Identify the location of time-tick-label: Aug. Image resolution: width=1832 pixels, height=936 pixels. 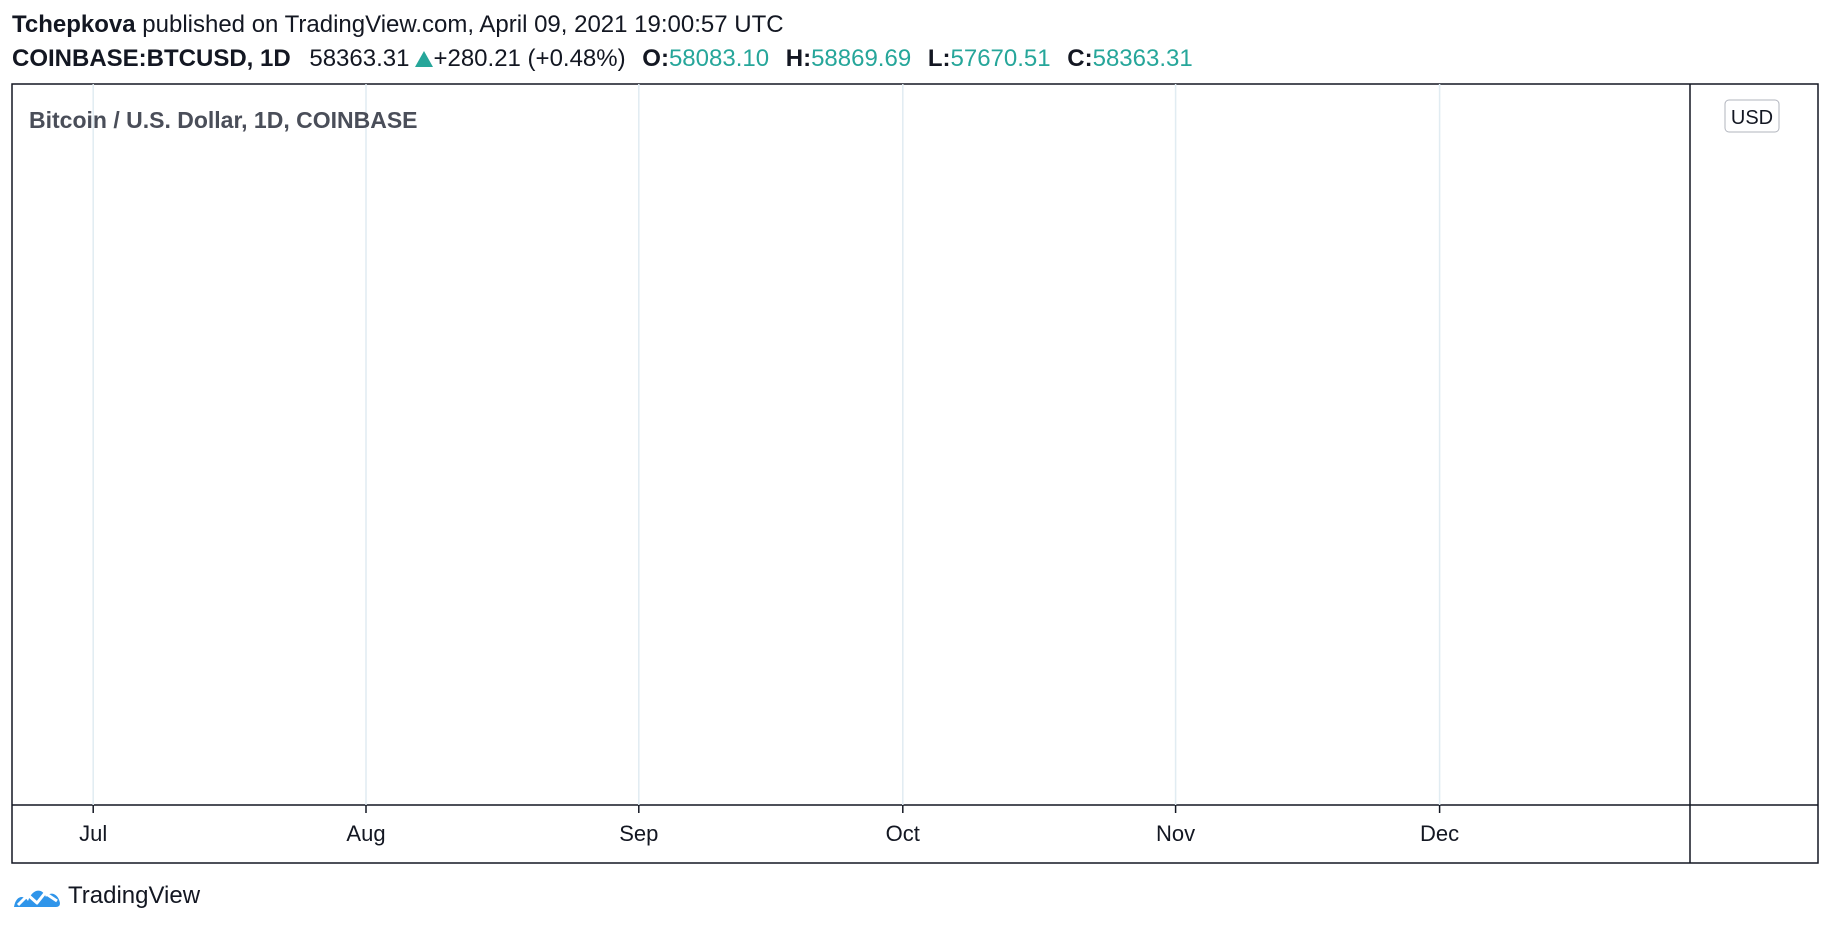
(365, 833).